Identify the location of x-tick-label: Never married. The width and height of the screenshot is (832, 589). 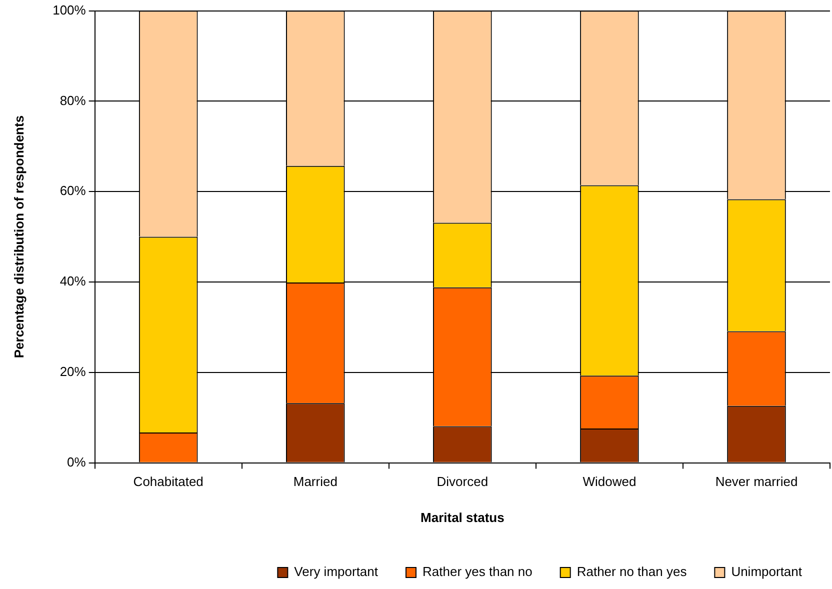
(756, 482).